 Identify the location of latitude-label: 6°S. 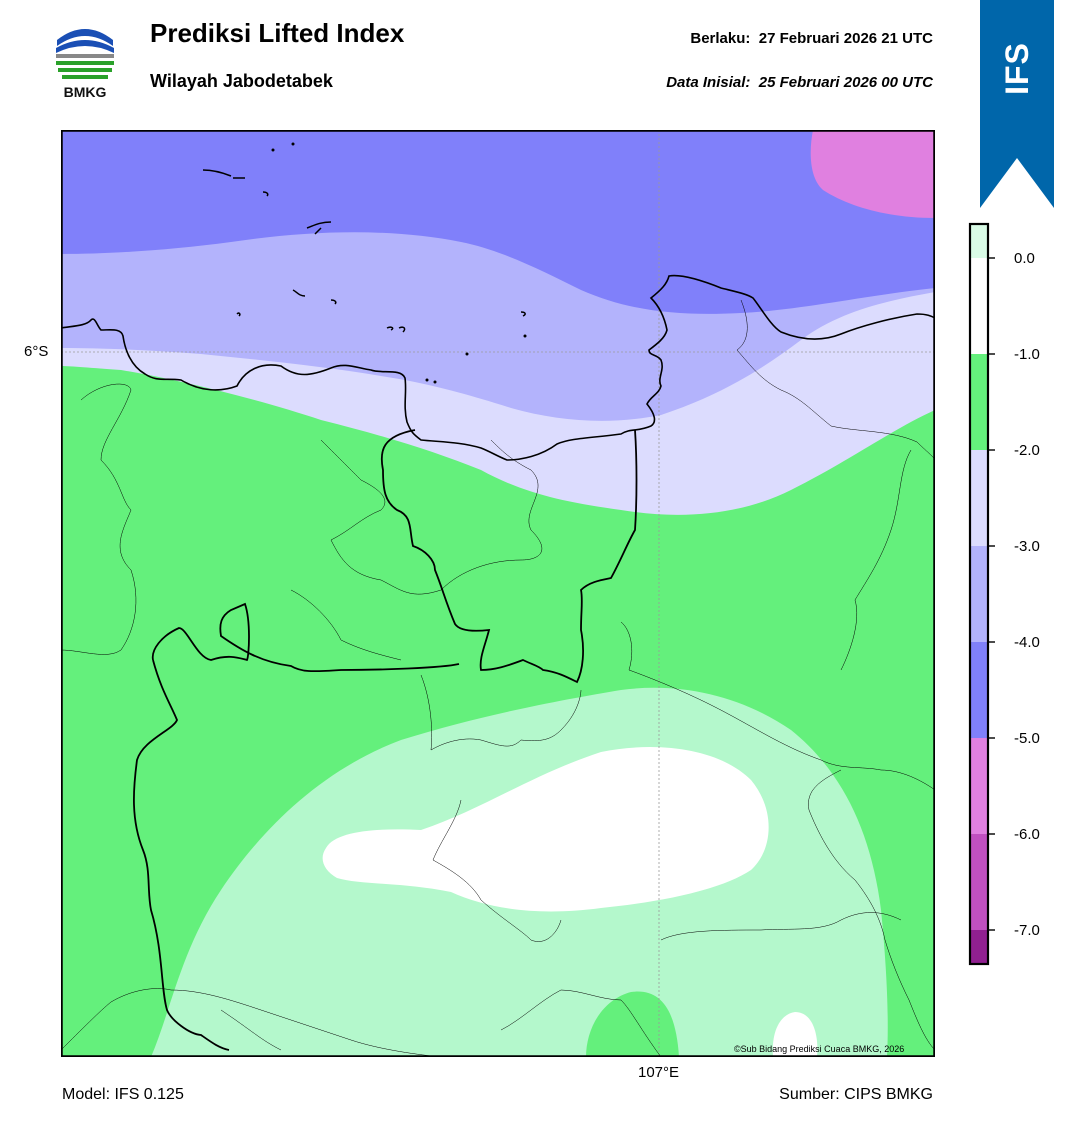
(36, 351).